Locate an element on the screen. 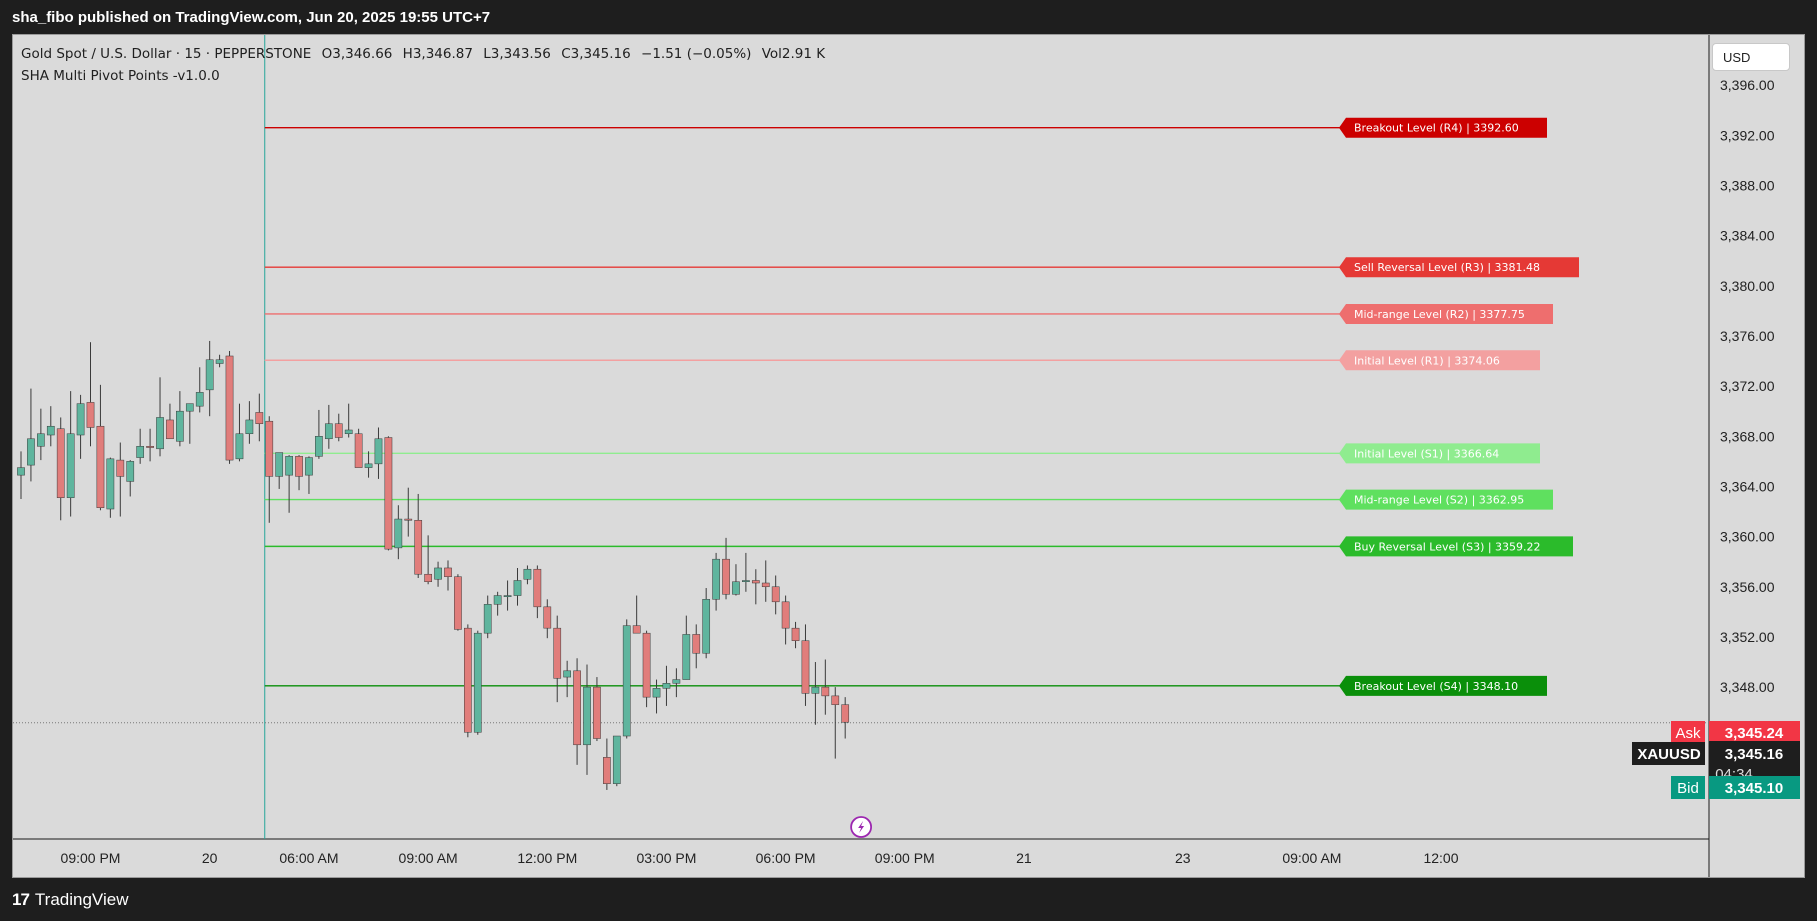  x-tick-label: 23 is located at coordinates (1183, 858).